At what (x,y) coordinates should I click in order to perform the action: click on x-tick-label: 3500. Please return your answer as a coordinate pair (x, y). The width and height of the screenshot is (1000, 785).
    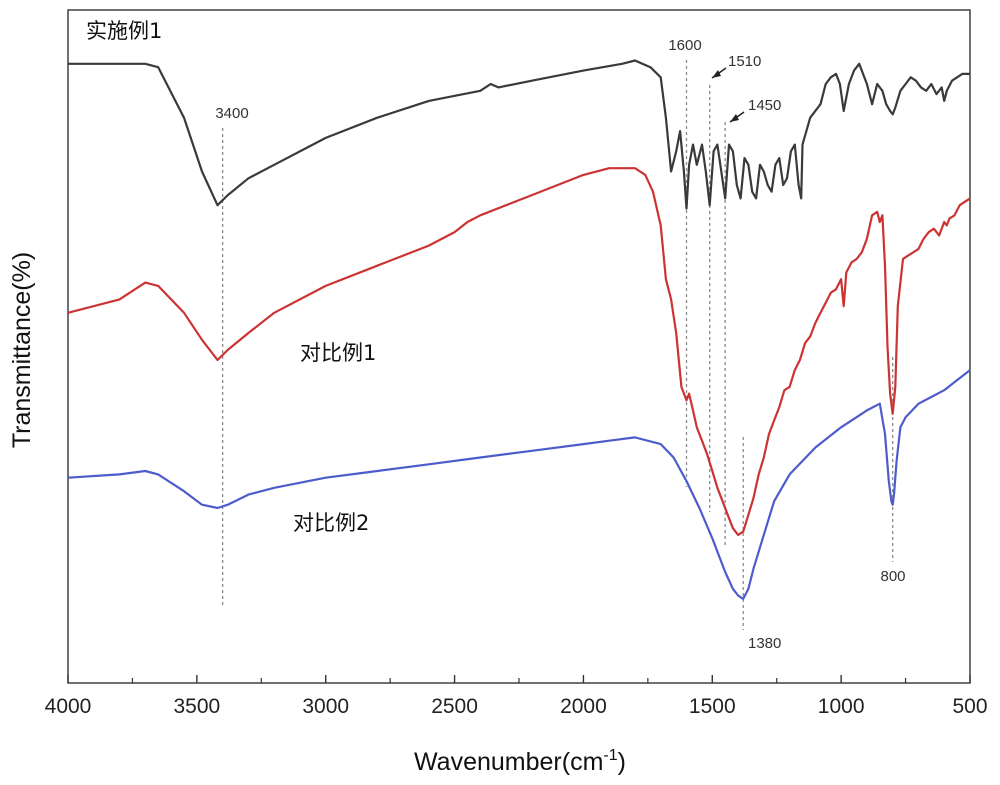
    Looking at the image, I should click on (196, 706).